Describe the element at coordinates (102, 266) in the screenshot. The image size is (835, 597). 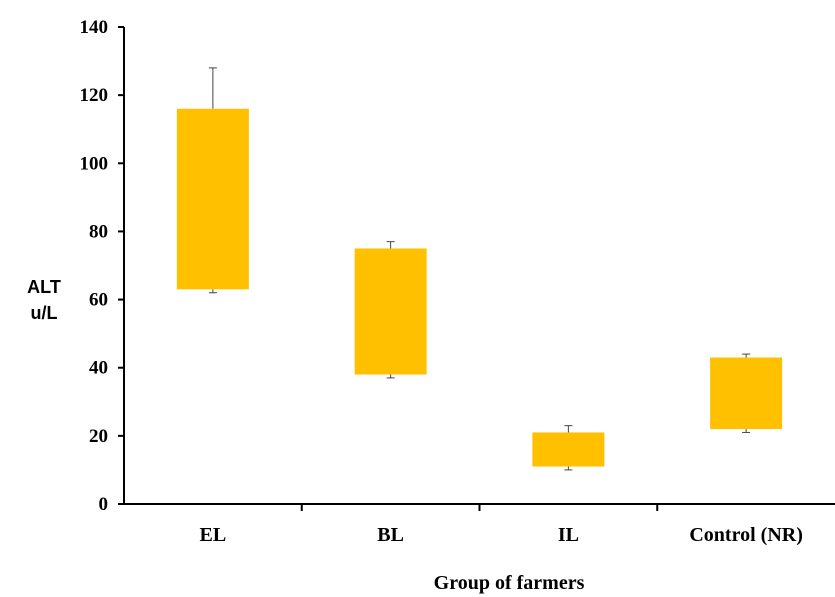
I see `y-ticks-group: 0 20 40 60 80 100 120 140` at that location.